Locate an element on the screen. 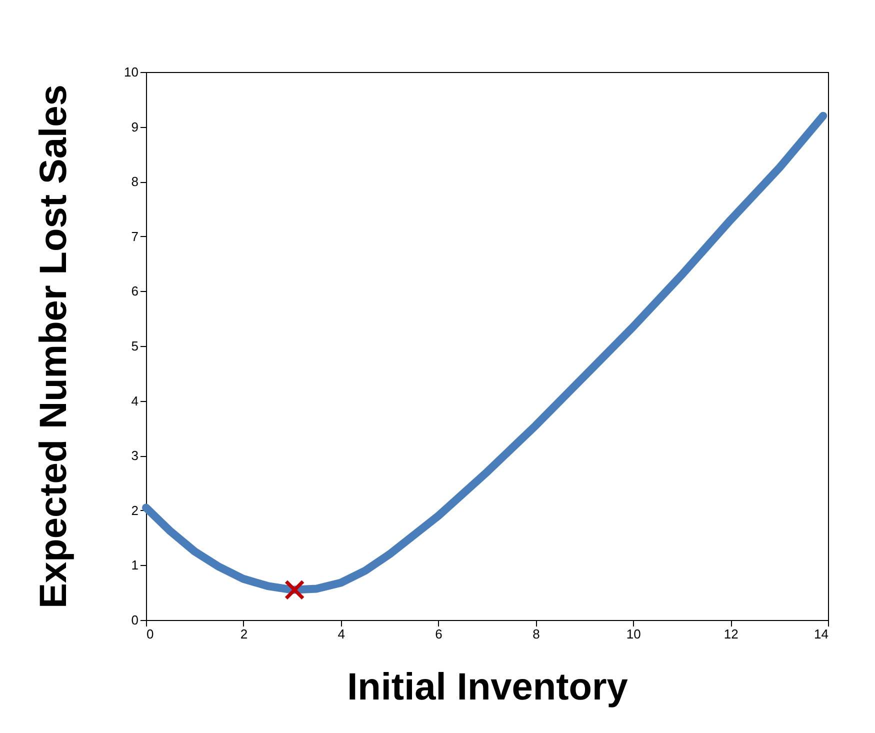 Image resolution: width=875 pixels, height=733 pixels. x-axis-title: Initial Inventory is located at coordinates (487, 687).